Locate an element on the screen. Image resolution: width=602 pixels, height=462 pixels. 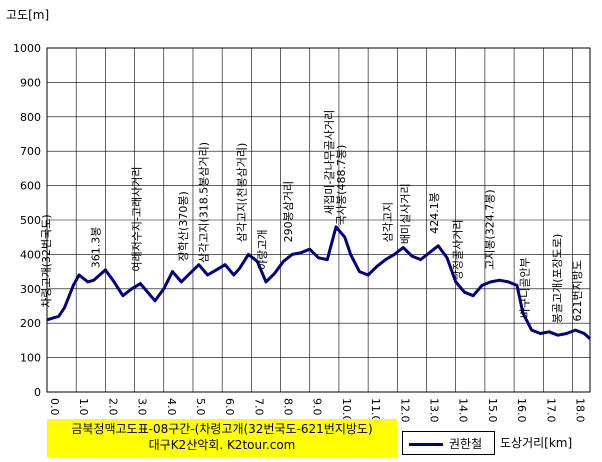
y-axis-title: 고도[m] is located at coordinates (28, 15).